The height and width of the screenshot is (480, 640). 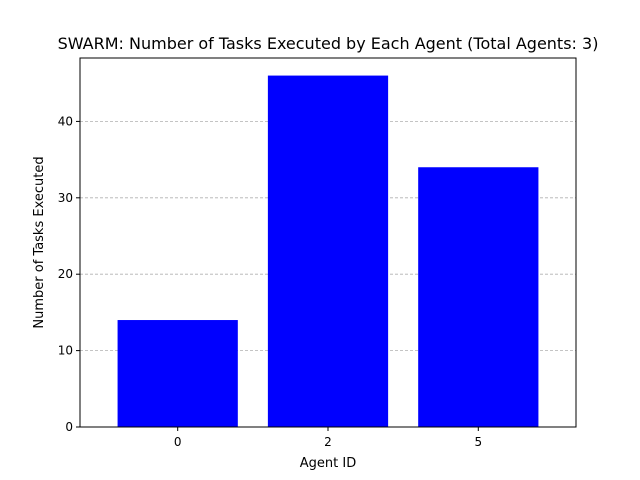 What do you see at coordinates (65, 198) in the screenshot?
I see `y-tick-label: 30` at bounding box center [65, 198].